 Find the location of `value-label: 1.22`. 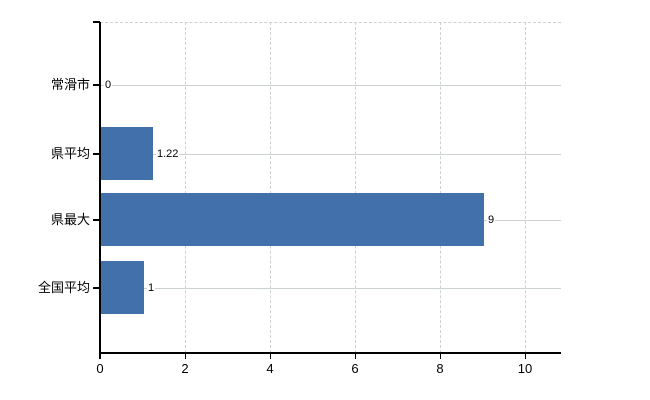

value-label: 1.22 is located at coordinates (168, 154).